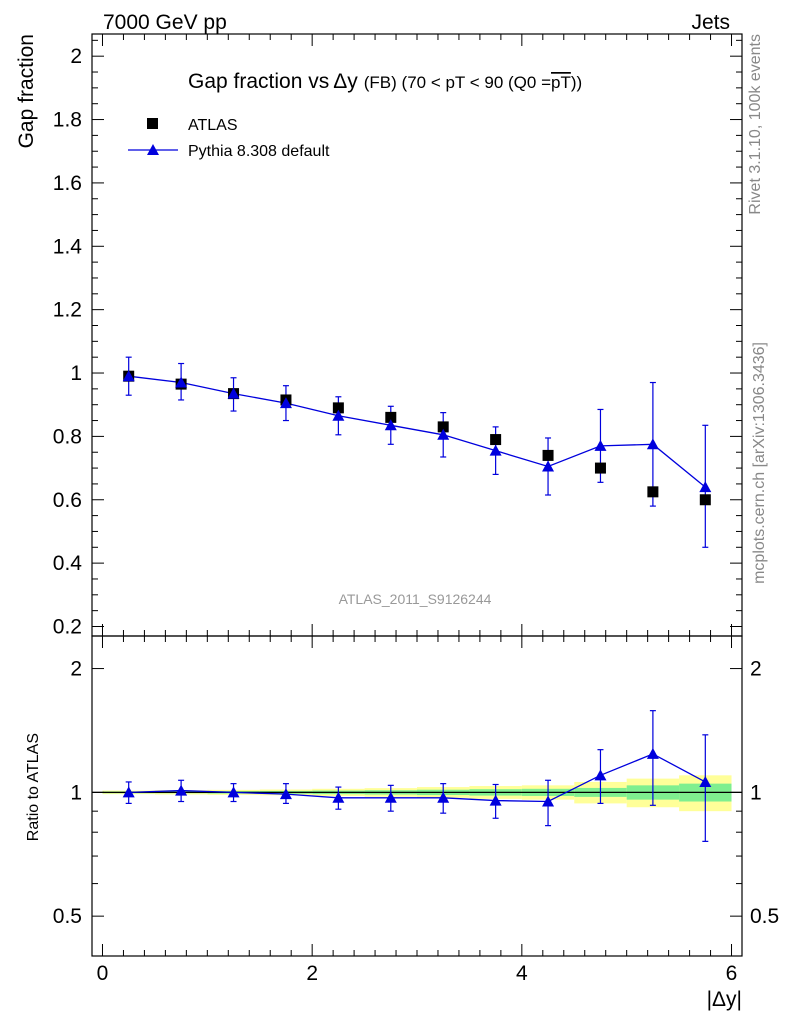 This screenshot has width=786, height=1024. What do you see at coordinates (345, 81) in the screenshot?
I see `title-delta-y: Δy` at bounding box center [345, 81].